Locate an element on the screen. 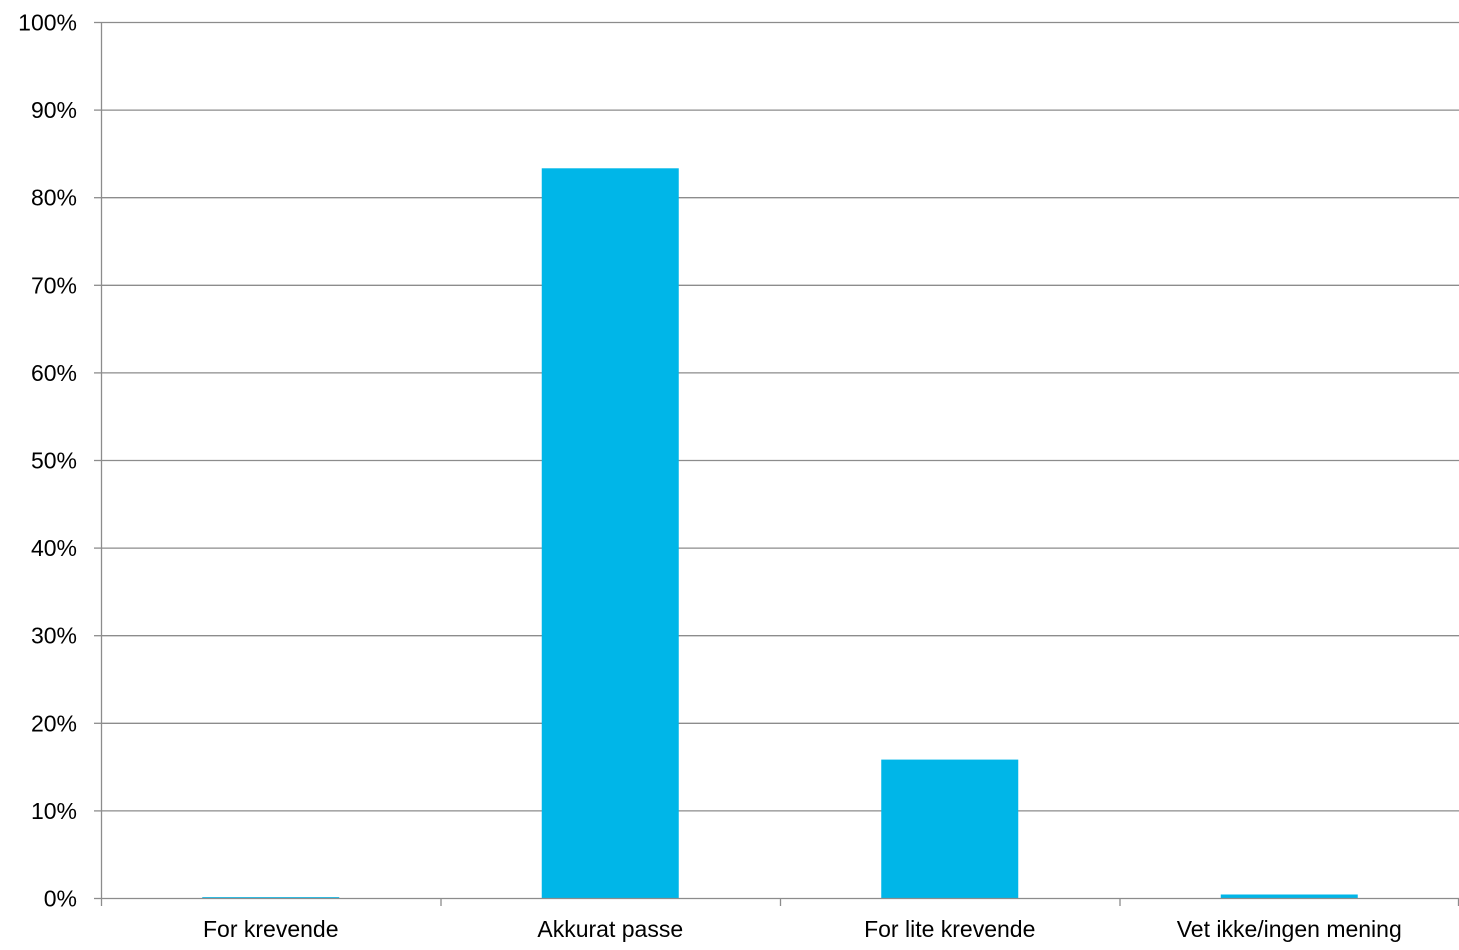  x-tick-label: Akkurat passe is located at coordinates (610, 929).